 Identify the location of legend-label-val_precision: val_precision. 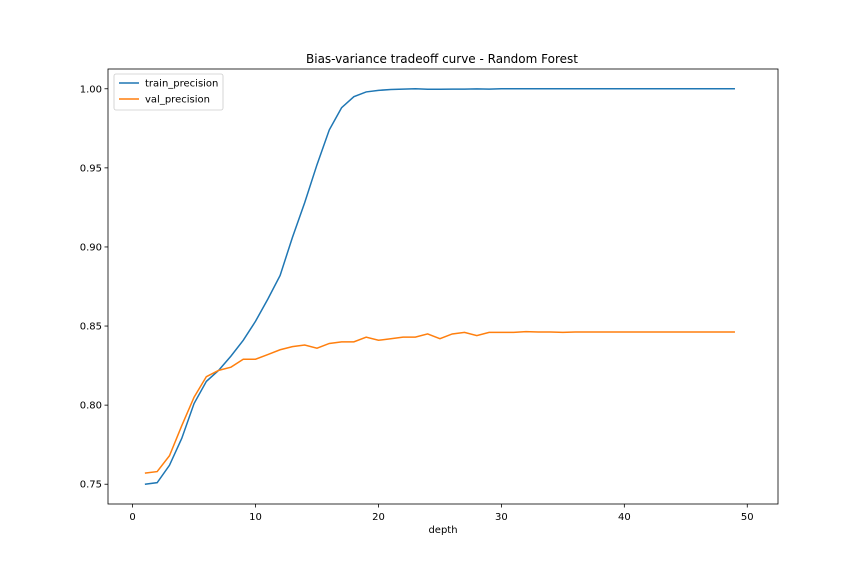
(177, 100).